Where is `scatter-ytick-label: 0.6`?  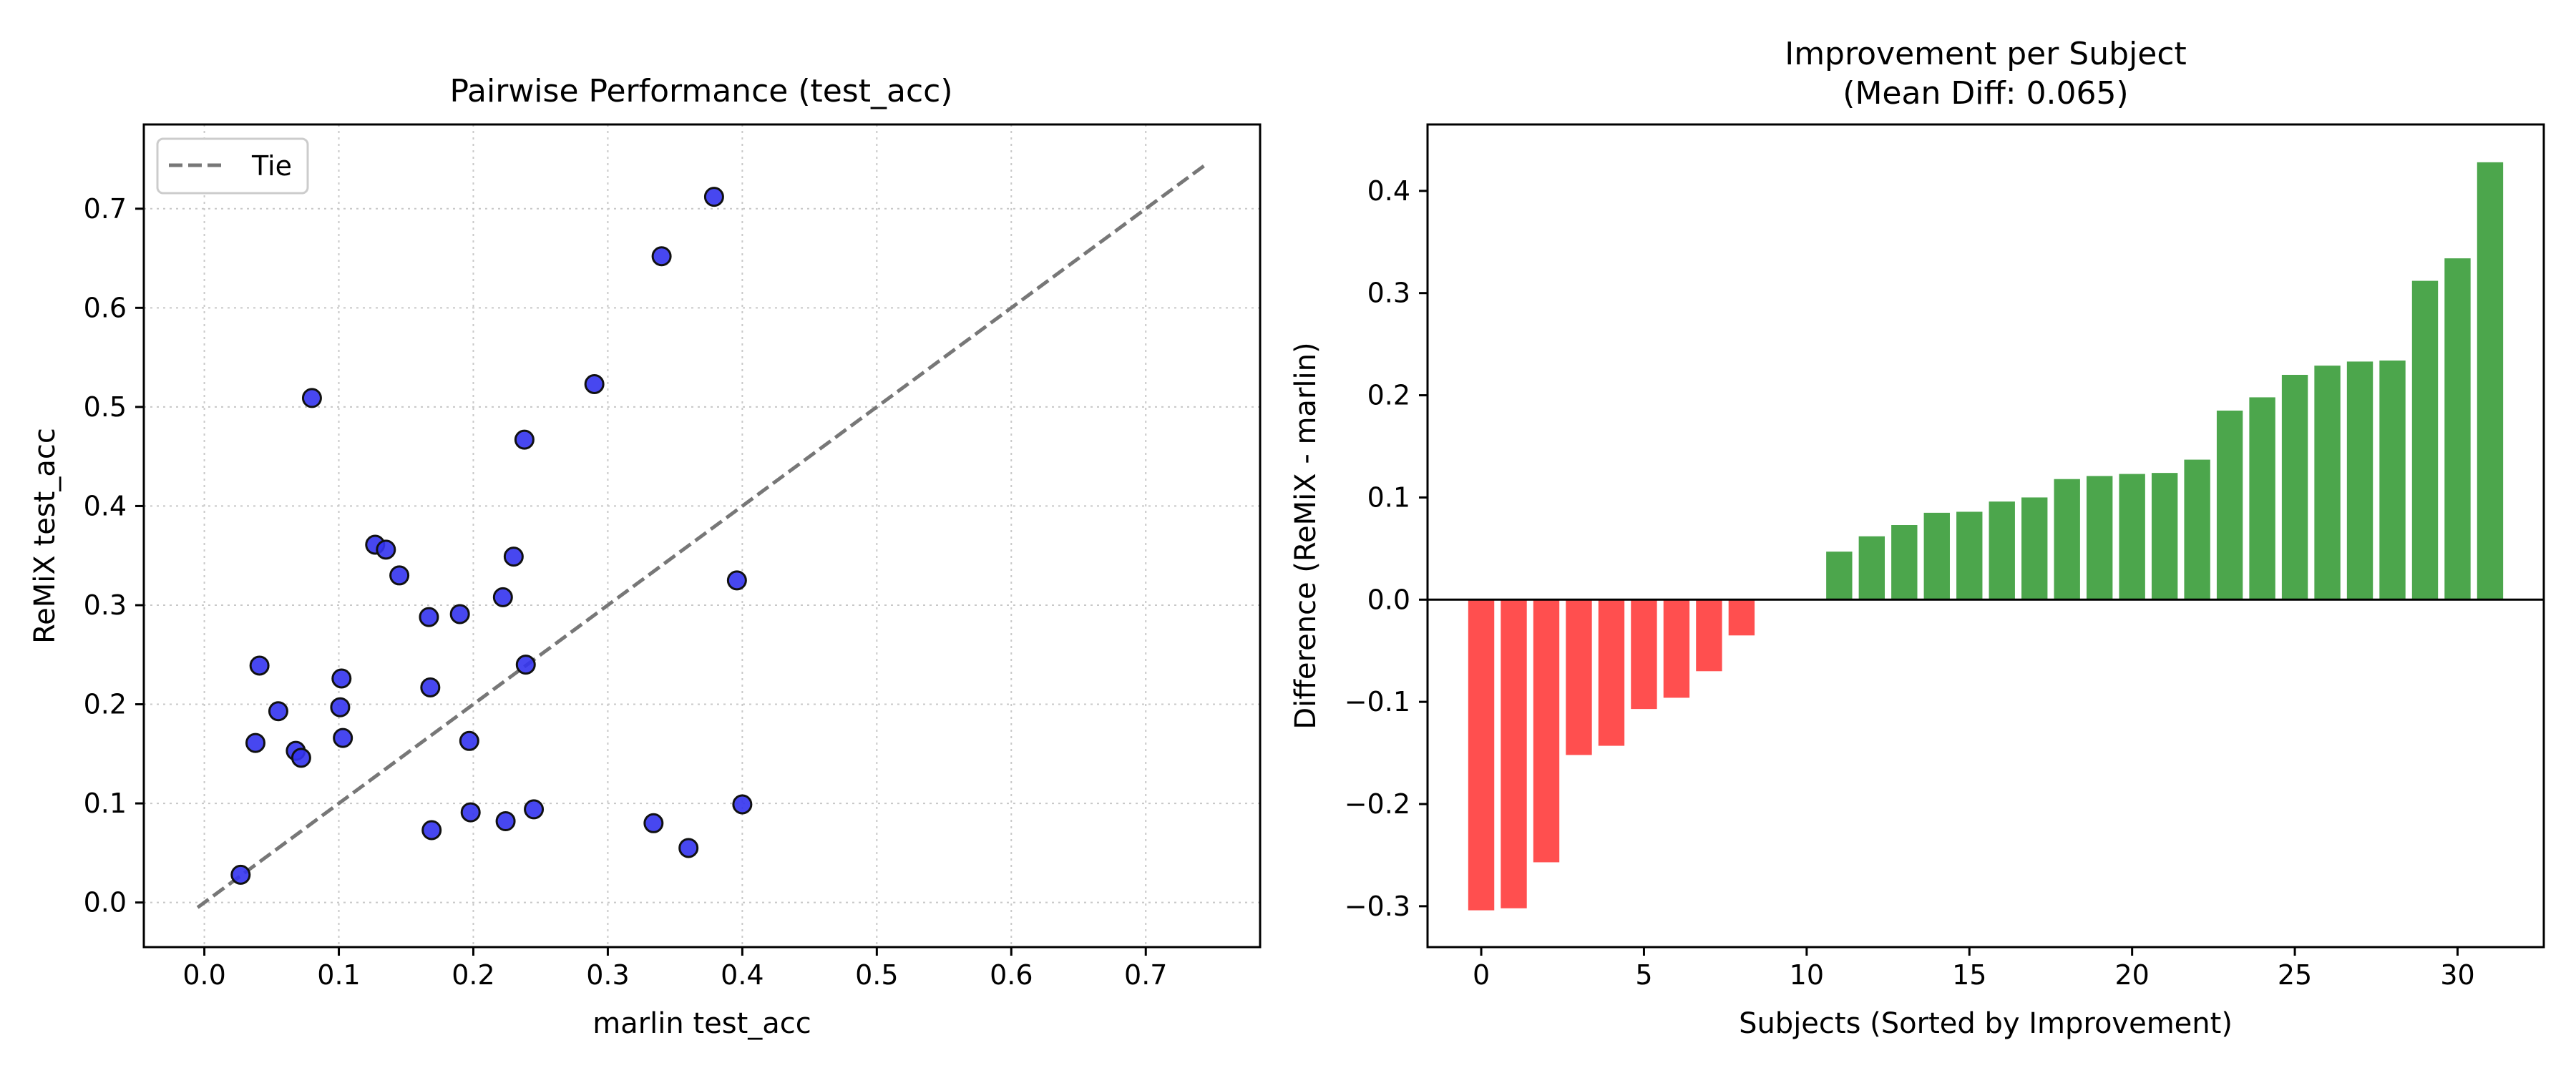
scatter-ytick-label: 0.6 is located at coordinates (105, 307).